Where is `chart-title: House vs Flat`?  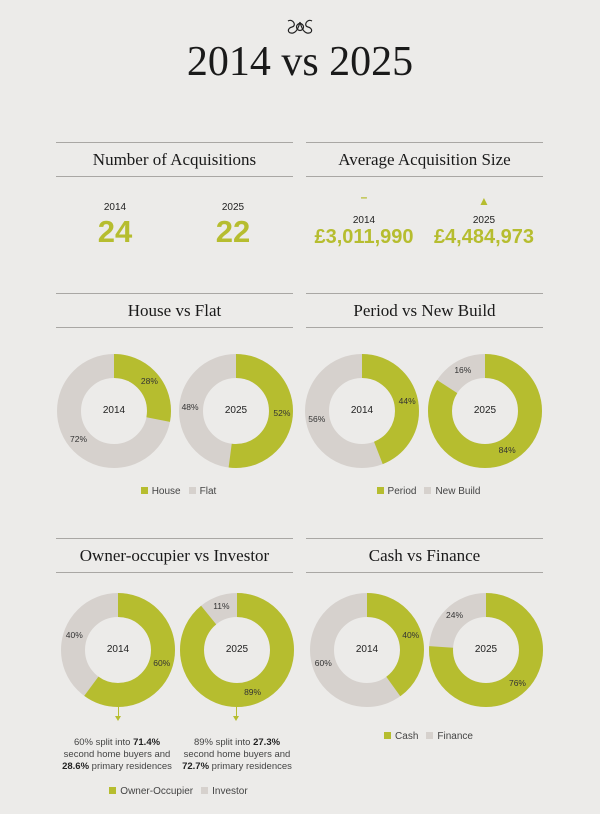 chart-title: House vs Flat is located at coordinates (174, 310).